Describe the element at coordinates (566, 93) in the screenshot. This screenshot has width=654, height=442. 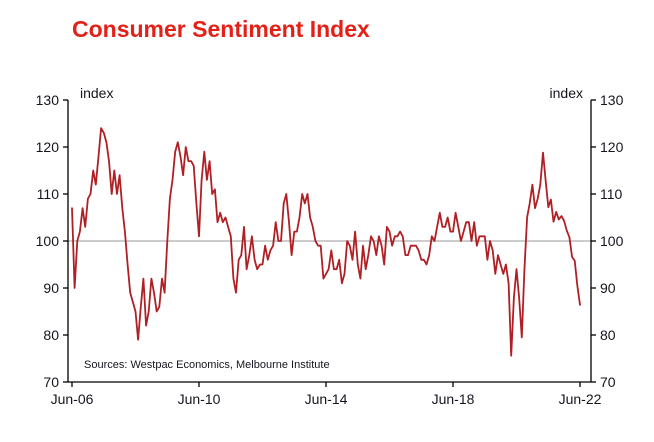
I see `y-axis-unit-label-right: index` at that location.